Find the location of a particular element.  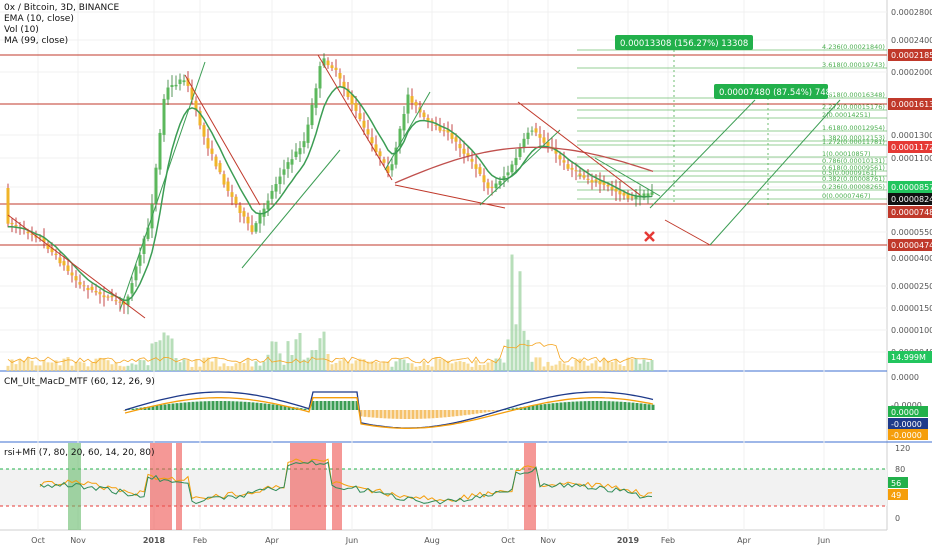

vol-legend: Vol (10) is located at coordinates (21, 30).